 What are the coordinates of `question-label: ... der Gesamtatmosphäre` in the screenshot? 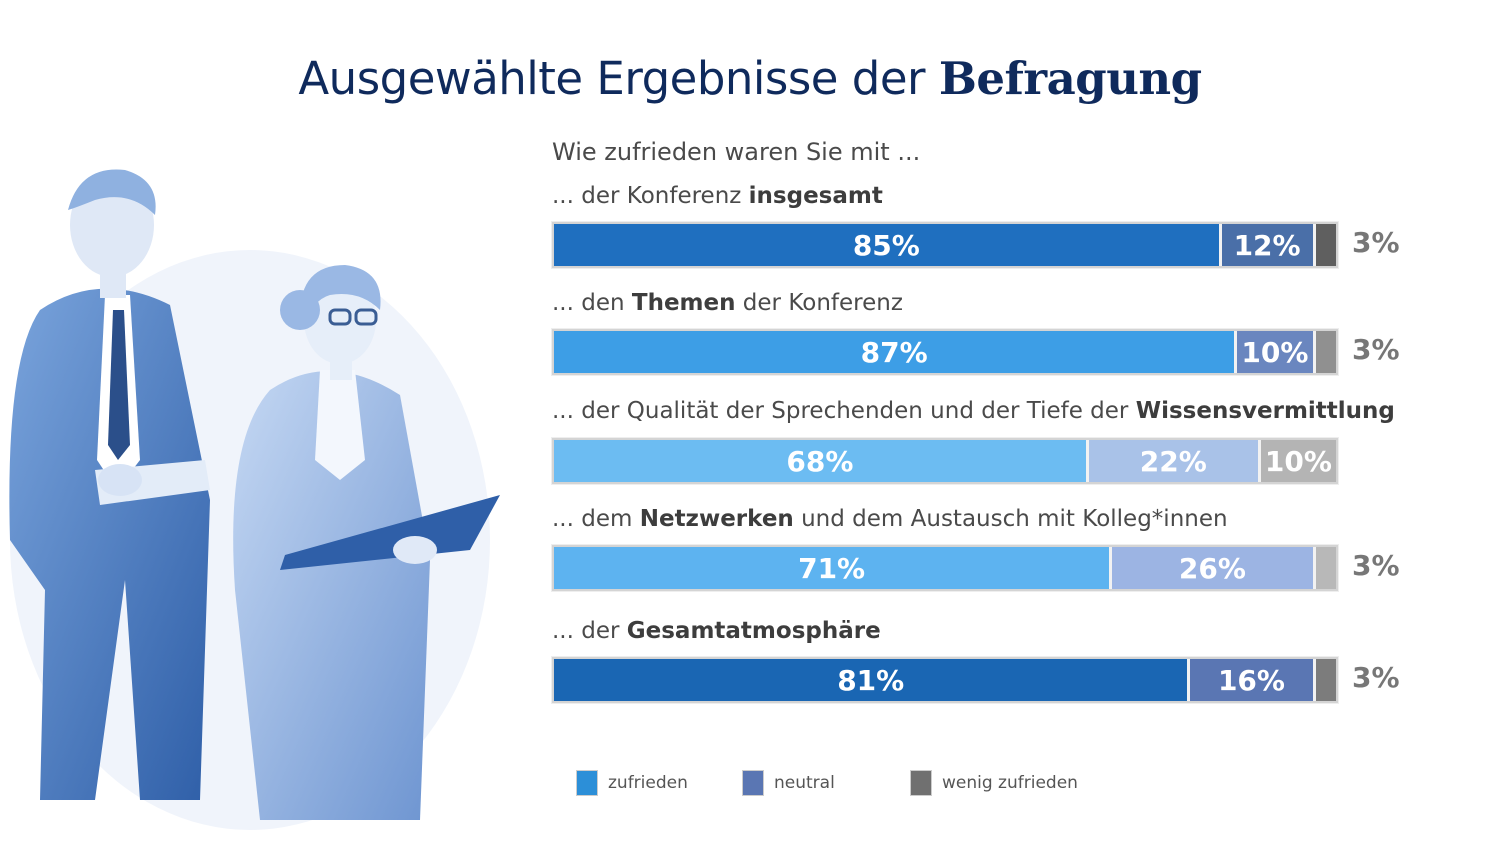 It's located at (716, 631).